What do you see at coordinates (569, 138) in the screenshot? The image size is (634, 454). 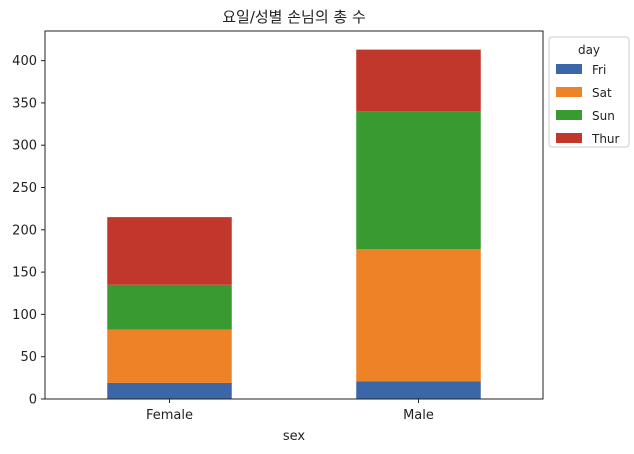 I see `legend-swatch-thur` at bounding box center [569, 138].